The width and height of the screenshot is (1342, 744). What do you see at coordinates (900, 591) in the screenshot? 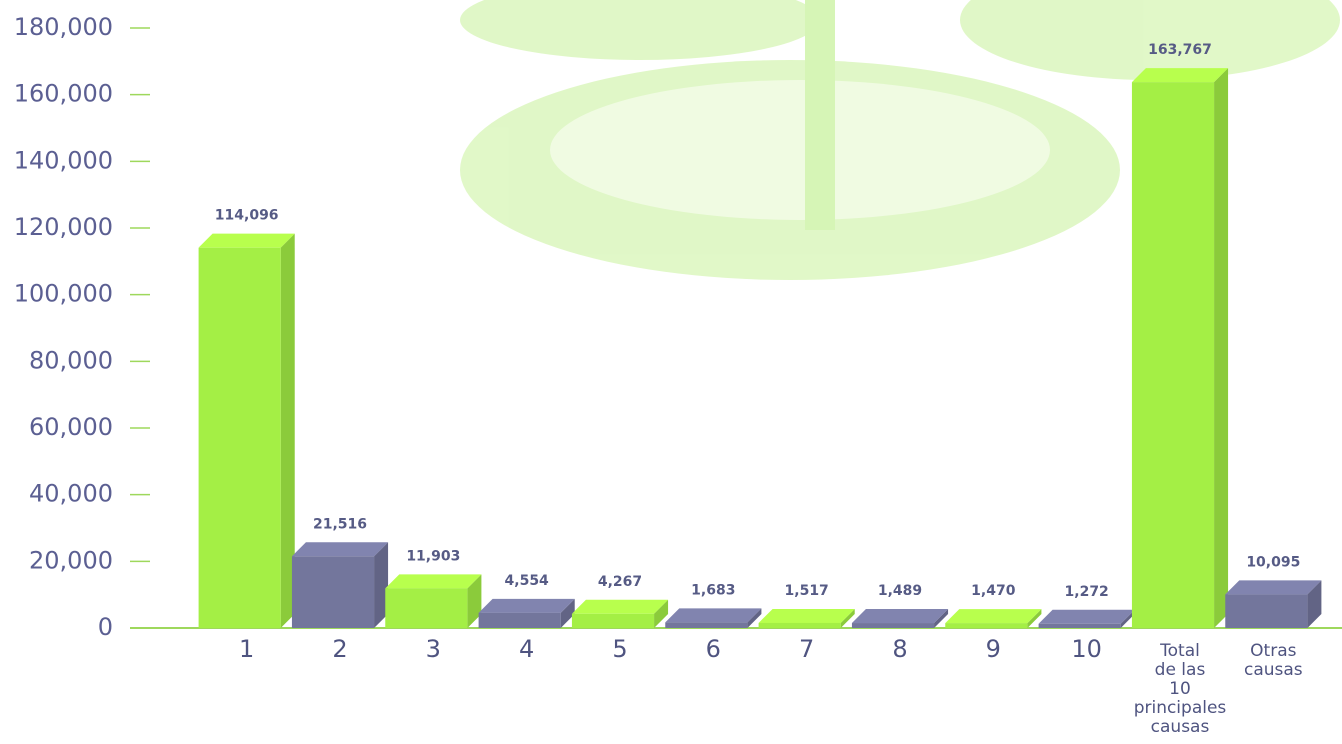
I see `value-label: 1,489` at bounding box center [900, 591].